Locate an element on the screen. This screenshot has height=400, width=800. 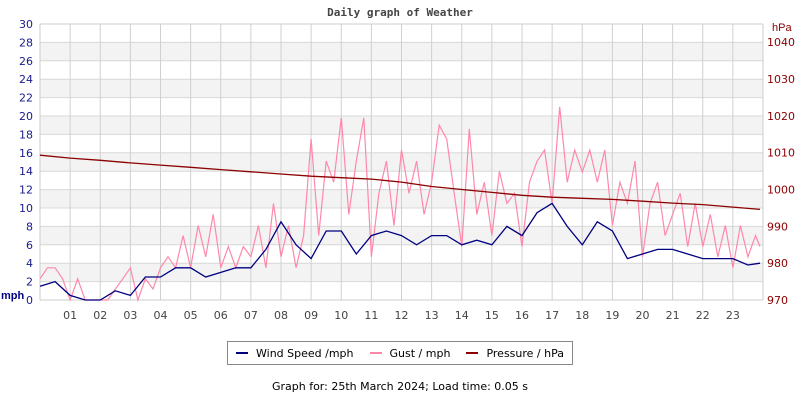
x-tick-label: 14 is located at coordinates (462, 315).